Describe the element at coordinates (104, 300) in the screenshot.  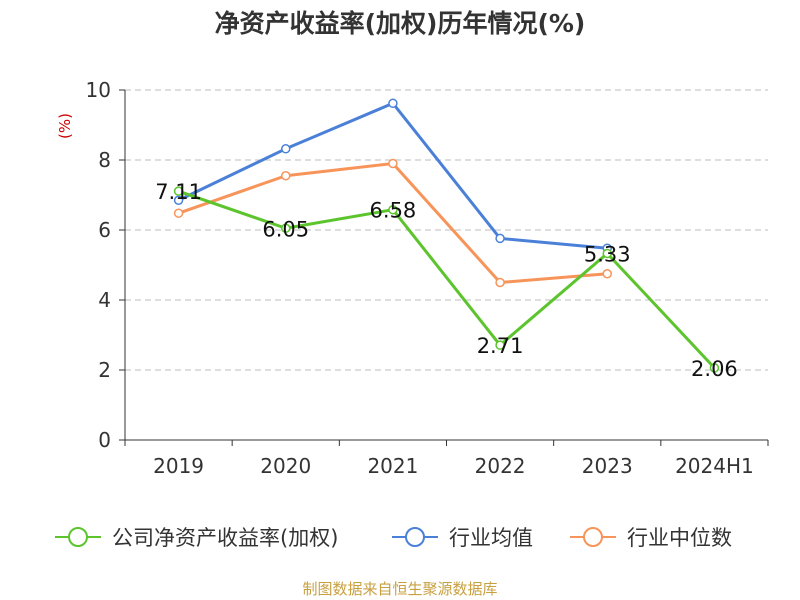
I see `y-tick-label: 4` at that location.